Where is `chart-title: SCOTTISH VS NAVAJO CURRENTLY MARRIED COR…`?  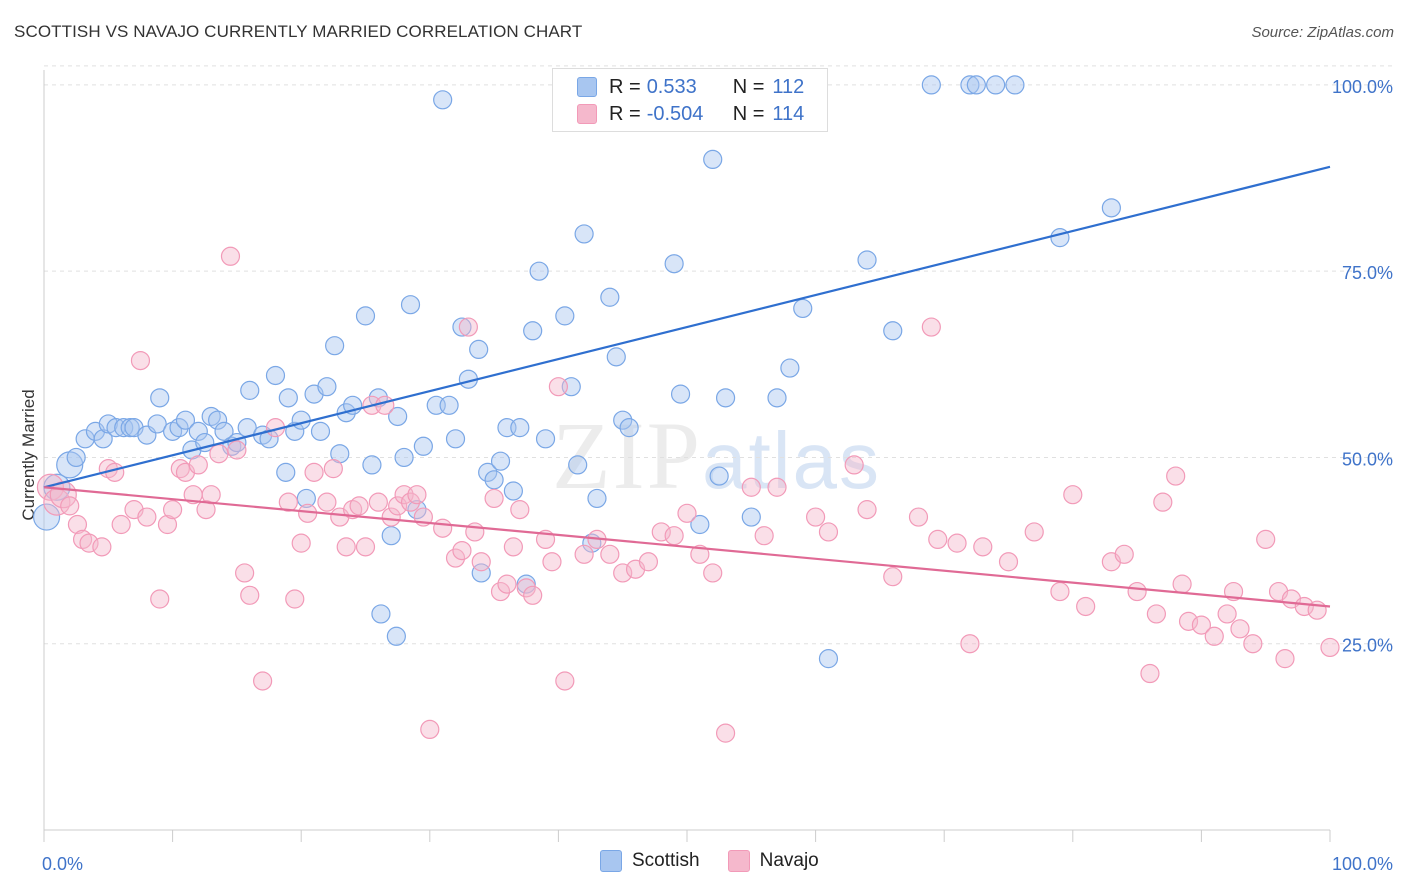
chart-title: SCOTTISH VS NAVAJO CURRENTLY MARRIED COR… is located at coordinates (298, 31).